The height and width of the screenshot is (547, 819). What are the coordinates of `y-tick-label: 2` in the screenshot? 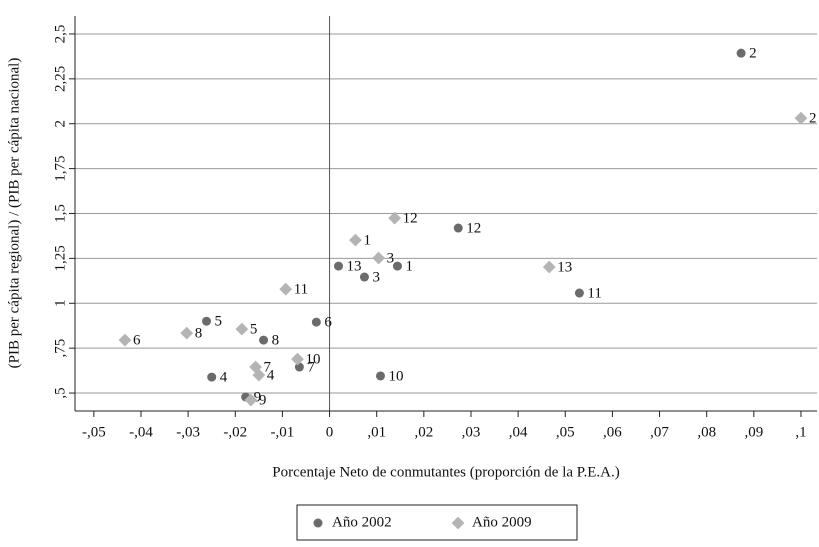 It's located at (60, 124).